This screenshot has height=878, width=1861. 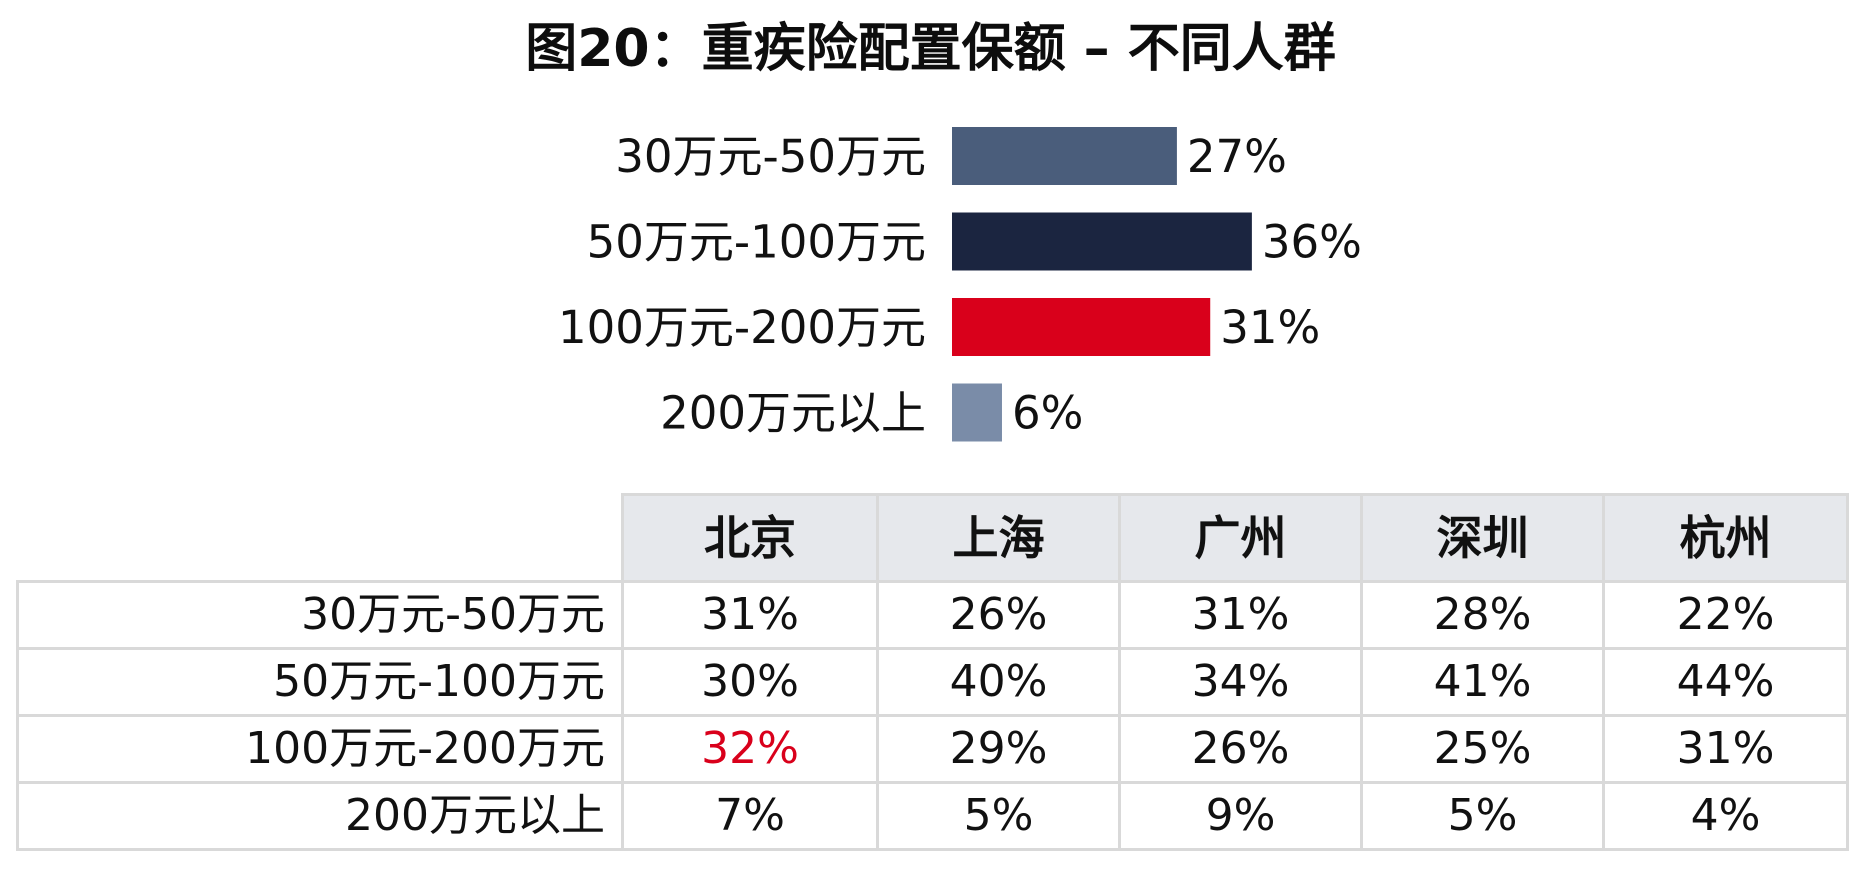 I want to click on table-cell: 4%, so click(x=1725, y=816).